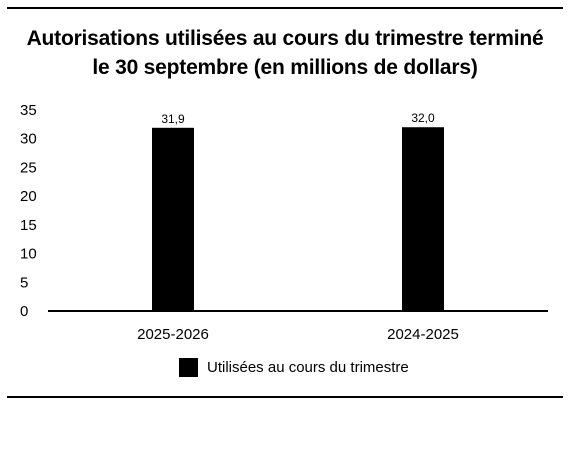  Describe the element at coordinates (298, 334) in the screenshot. I see `category-labels: 2025-2026 2024-2025` at that location.